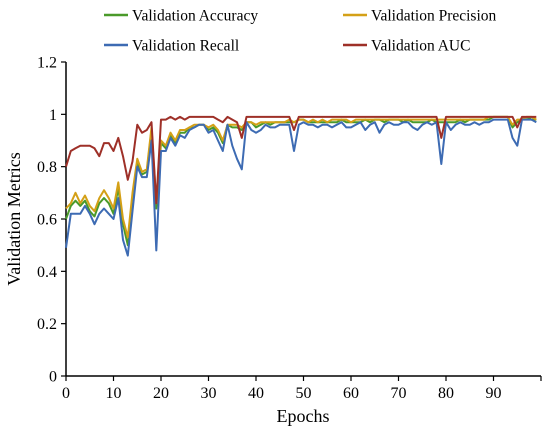 This screenshot has height=434, width=550. Describe the element at coordinates (14, 218) in the screenshot. I see `y-axis-title: Validation Metrics` at that location.